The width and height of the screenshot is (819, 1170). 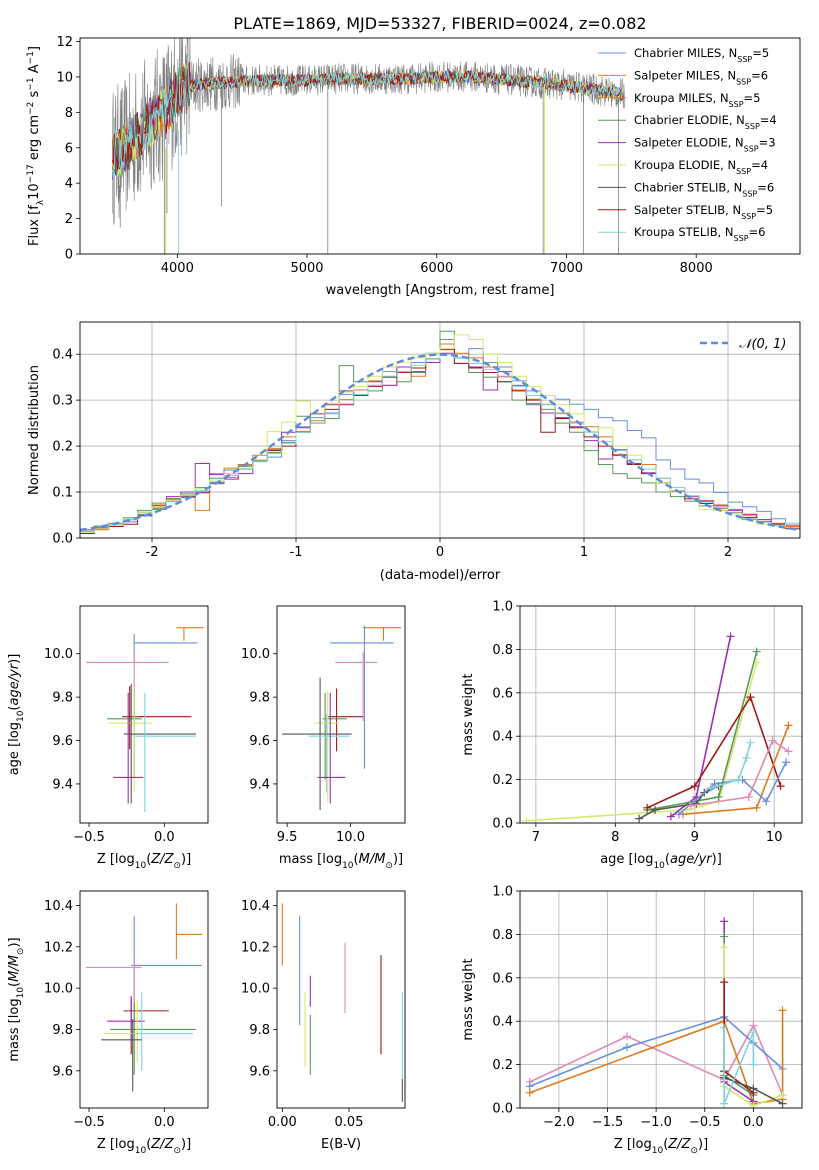 What do you see at coordinates (436, 268) in the screenshot?
I see `x-tick-label: 6000` at bounding box center [436, 268].